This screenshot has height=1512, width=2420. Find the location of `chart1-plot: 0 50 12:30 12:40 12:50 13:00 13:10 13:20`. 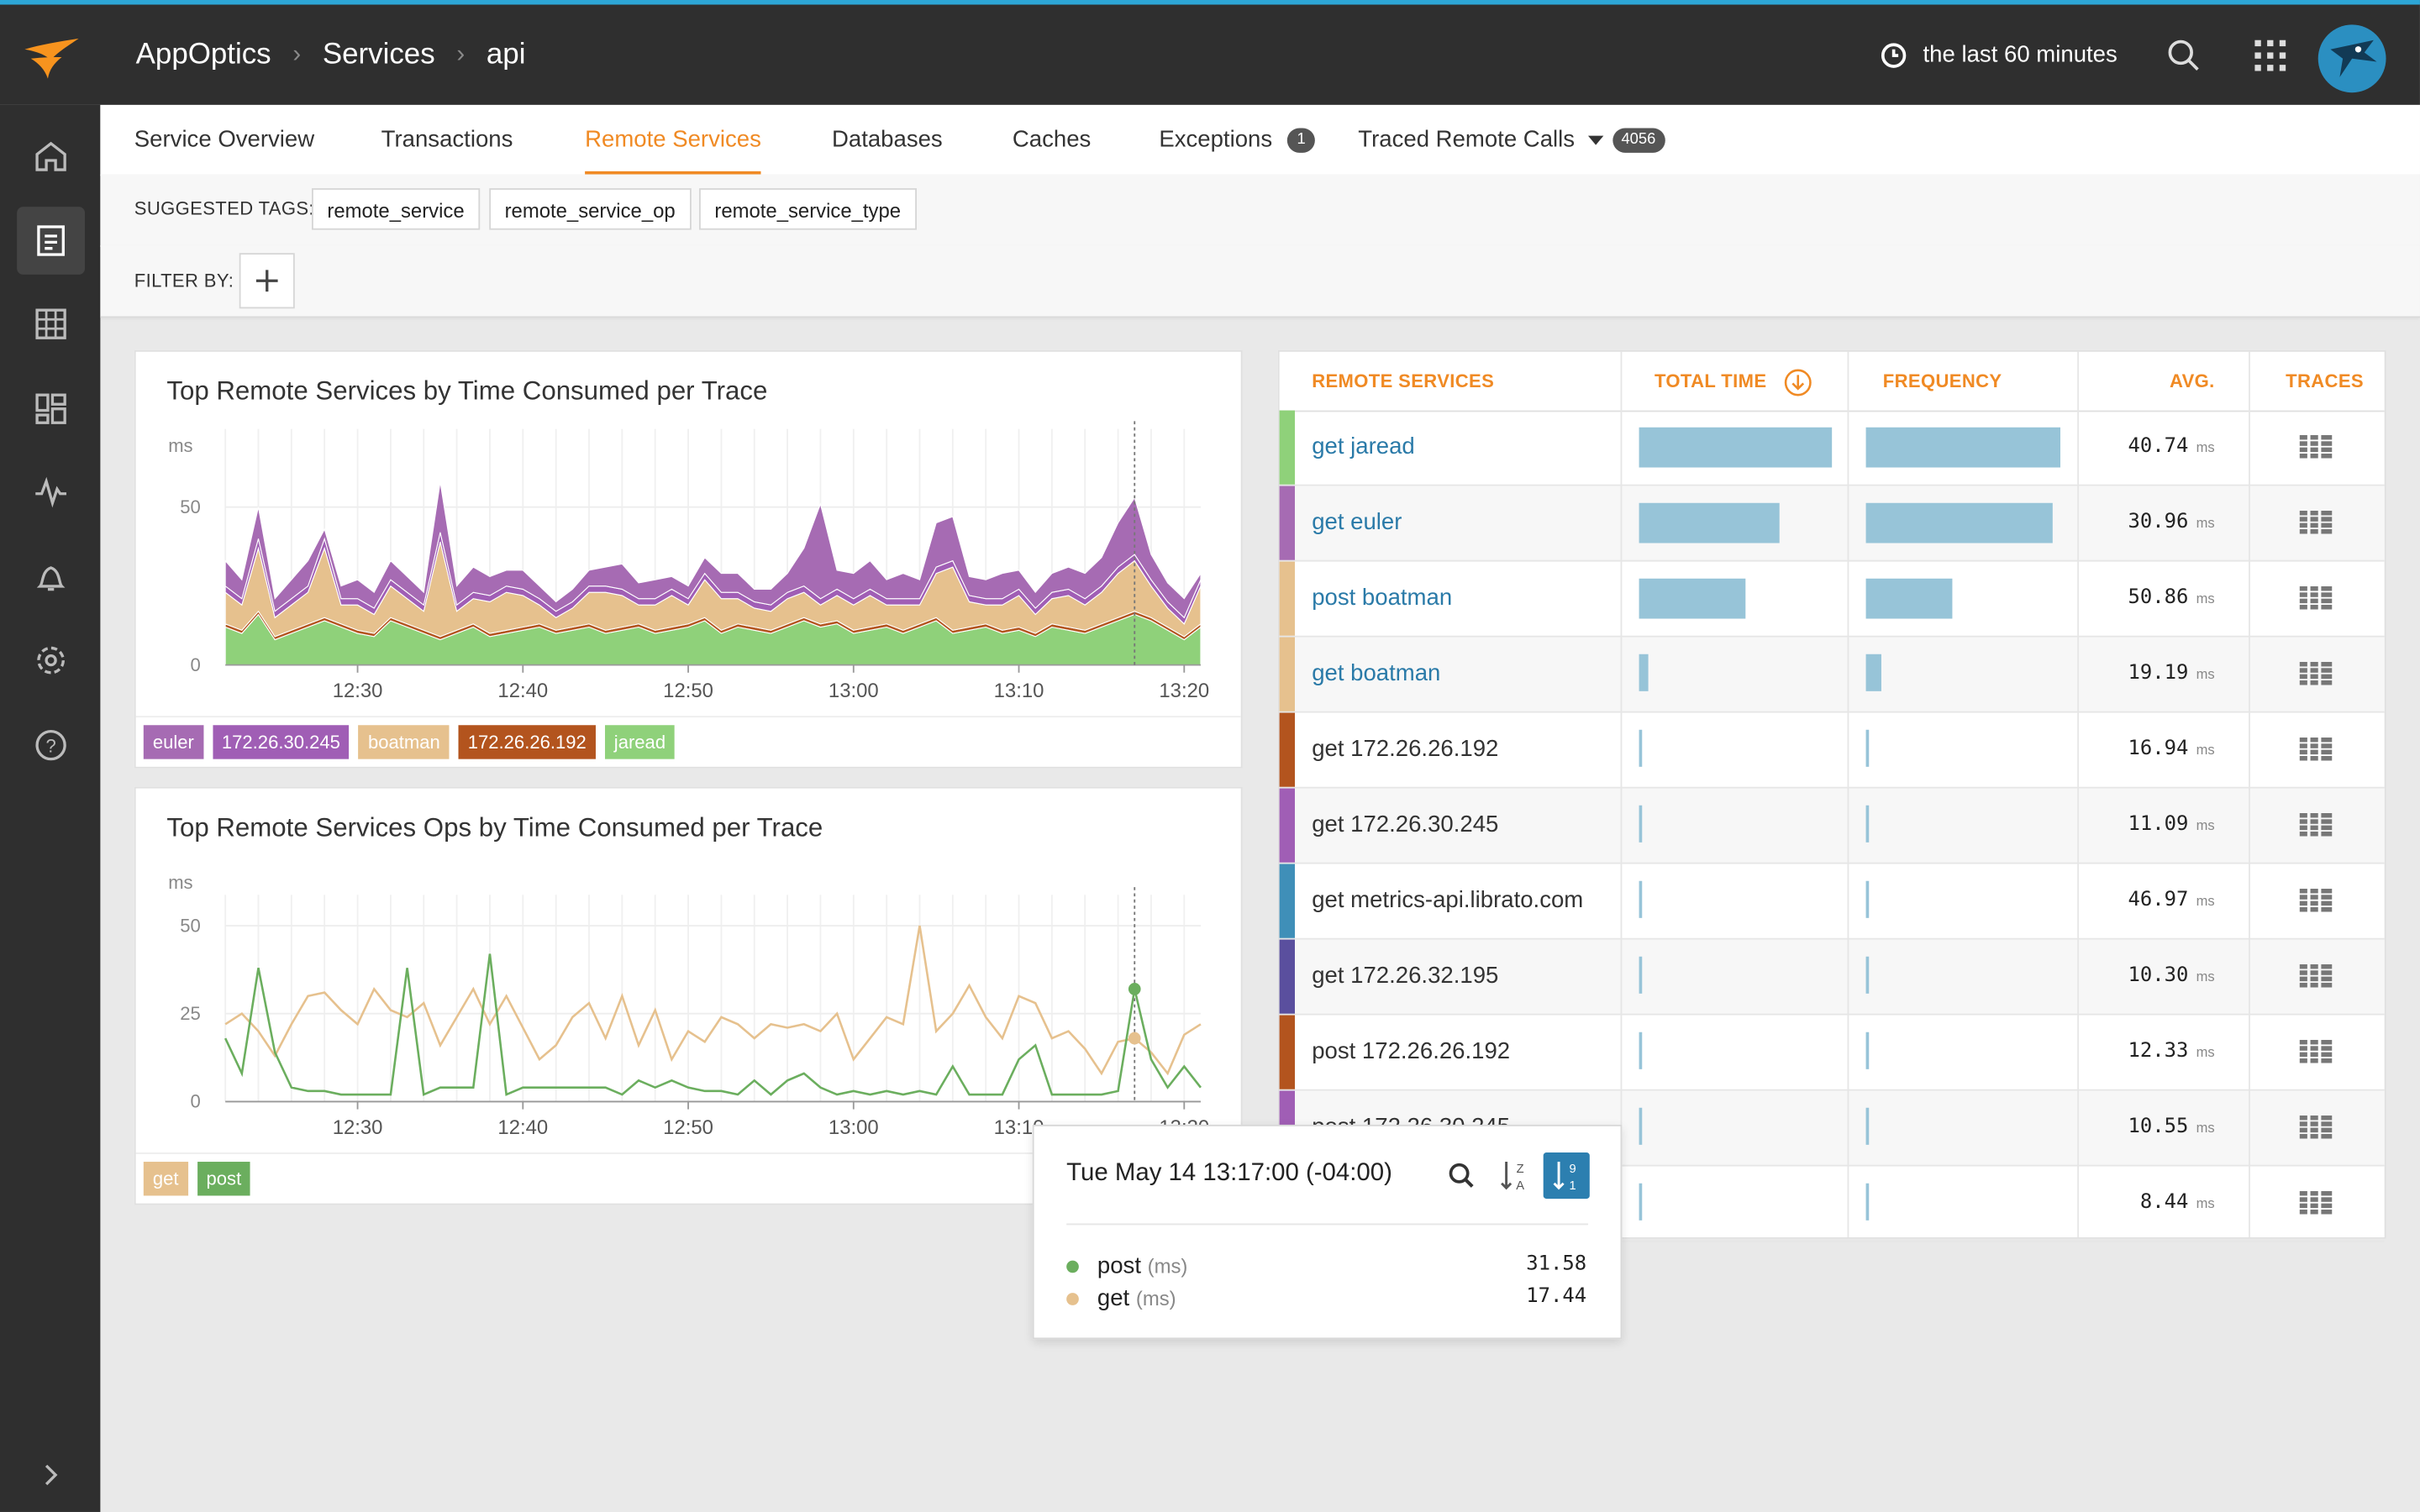

chart1-plot: 0 50 12:30 12:40 12:50 13:00 13:10 13:20 is located at coordinates (688, 559).